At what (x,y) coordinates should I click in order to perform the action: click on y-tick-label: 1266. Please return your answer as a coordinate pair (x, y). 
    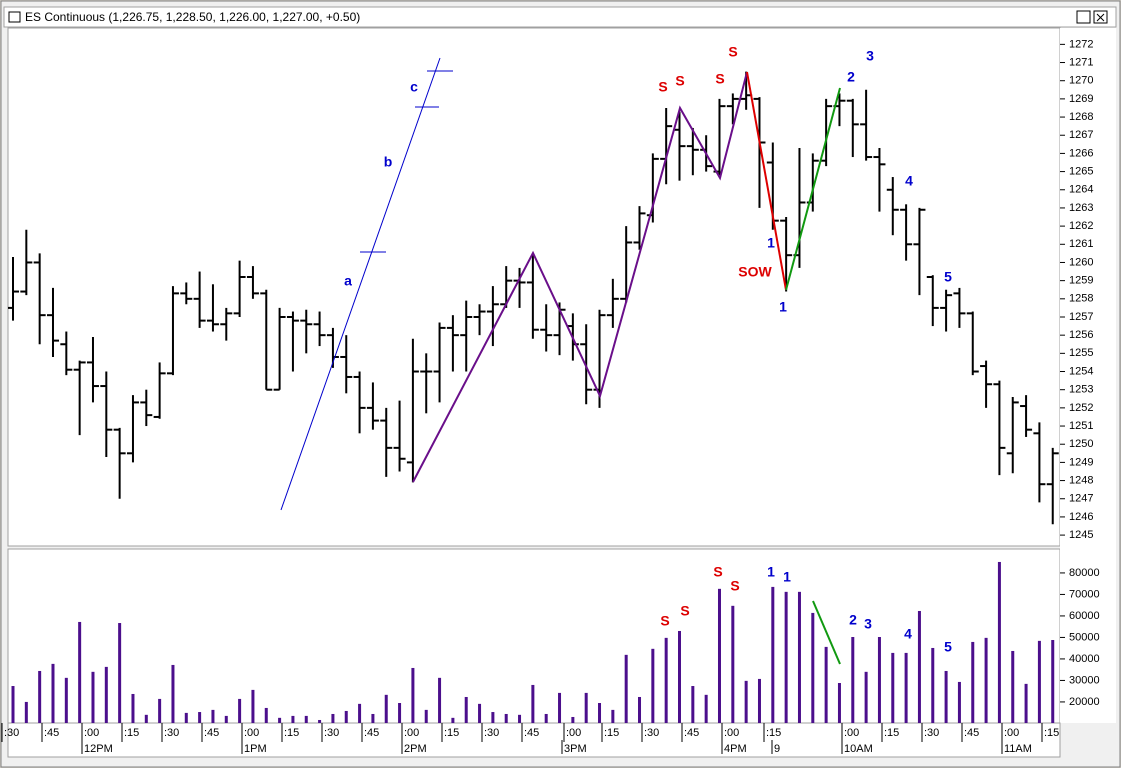
    Looking at the image, I should click on (1081, 153).